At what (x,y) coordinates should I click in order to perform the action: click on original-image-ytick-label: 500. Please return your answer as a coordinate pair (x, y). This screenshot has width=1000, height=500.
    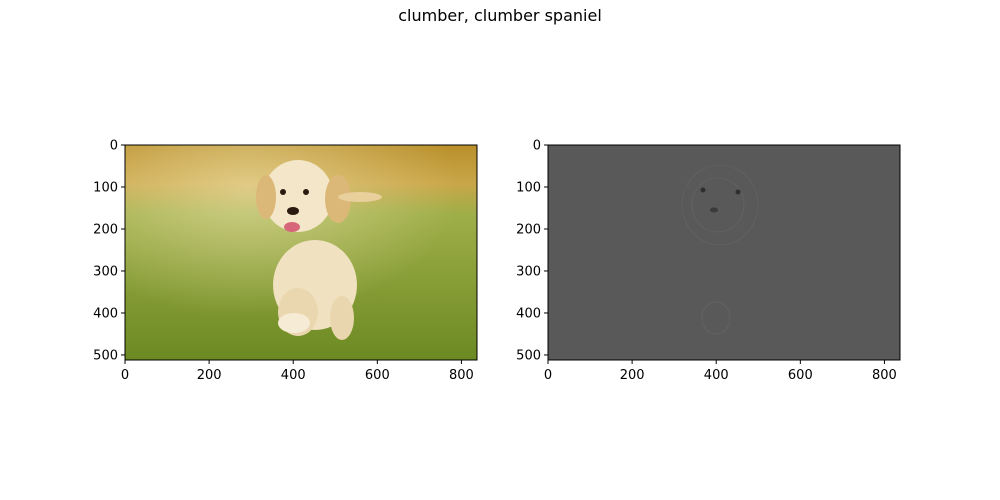
    Looking at the image, I should click on (105, 355).